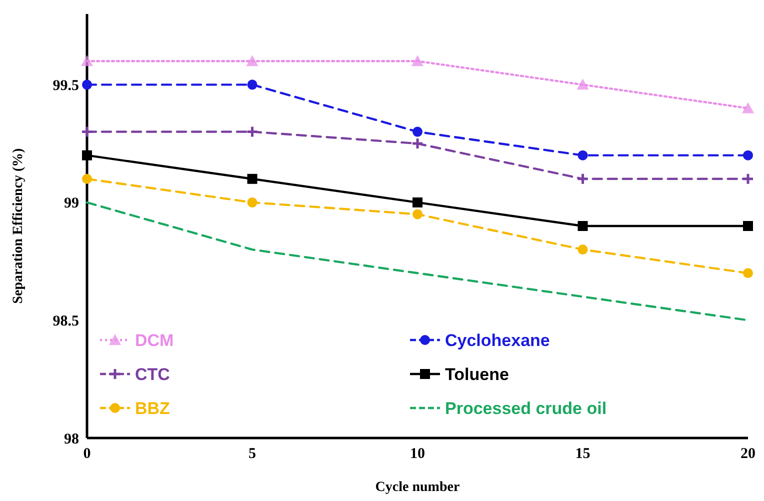 The image size is (764, 501). What do you see at coordinates (477, 374) in the screenshot?
I see `legend-label: Toluene` at bounding box center [477, 374].